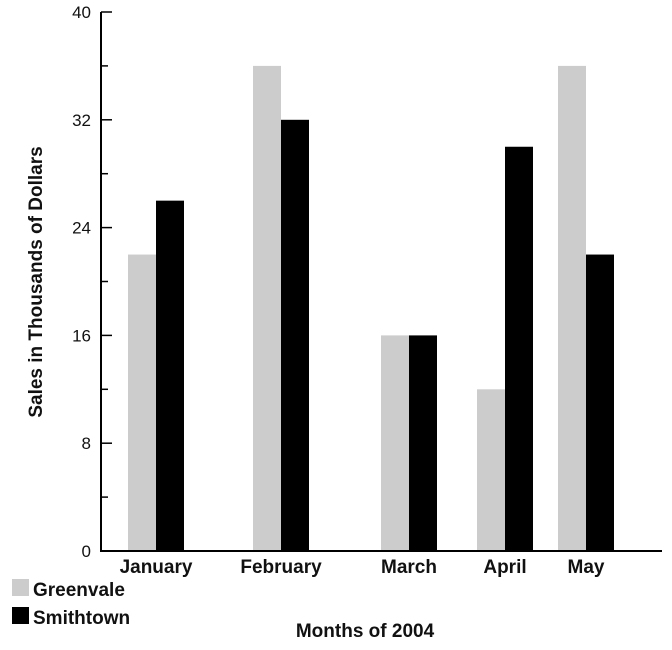 The width and height of the screenshot is (672, 650). What do you see at coordinates (71, 604) in the screenshot?
I see `legend: Greenvale Smithtown` at bounding box center [71, 604].